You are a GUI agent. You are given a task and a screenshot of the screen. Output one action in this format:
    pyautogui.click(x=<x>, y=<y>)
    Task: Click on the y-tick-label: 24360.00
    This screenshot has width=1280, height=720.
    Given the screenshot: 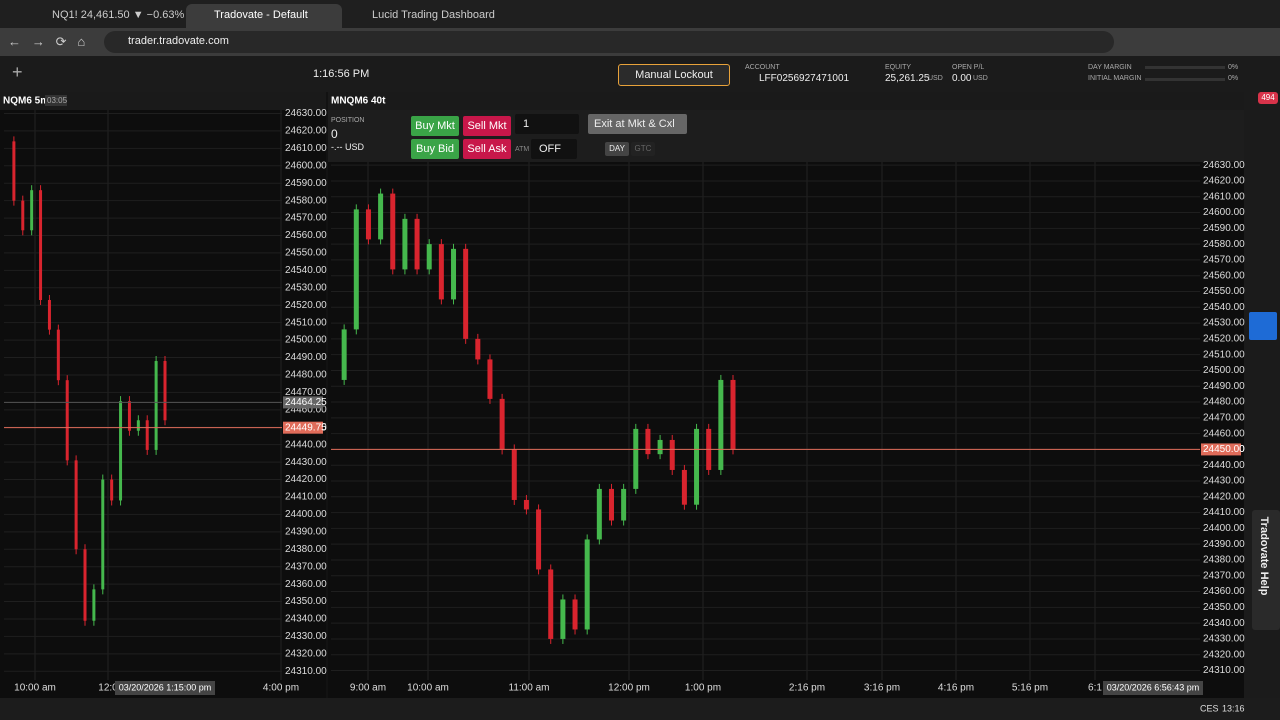 What is the action you would take?
    pyautogui.click(x=1224, y=591)
    